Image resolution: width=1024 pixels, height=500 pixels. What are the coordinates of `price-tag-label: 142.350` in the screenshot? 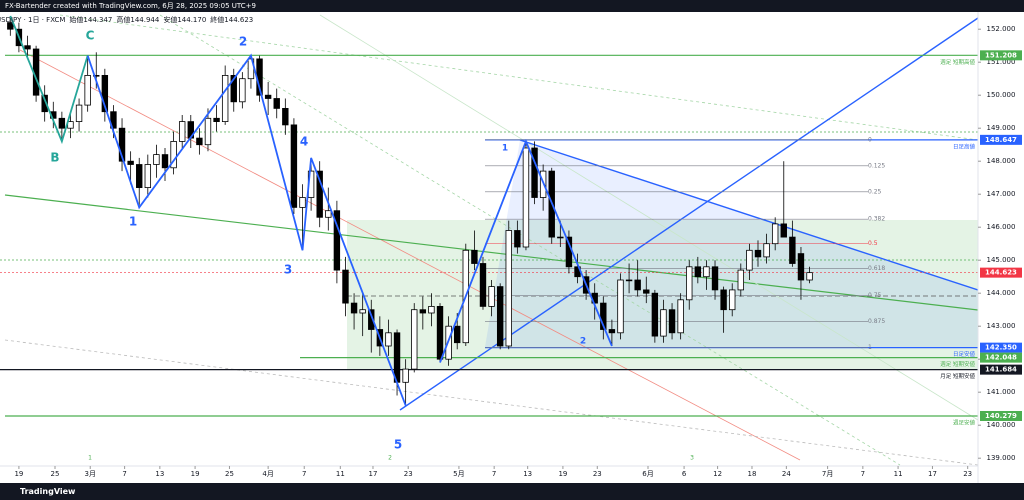 It's located at (1001, 348).